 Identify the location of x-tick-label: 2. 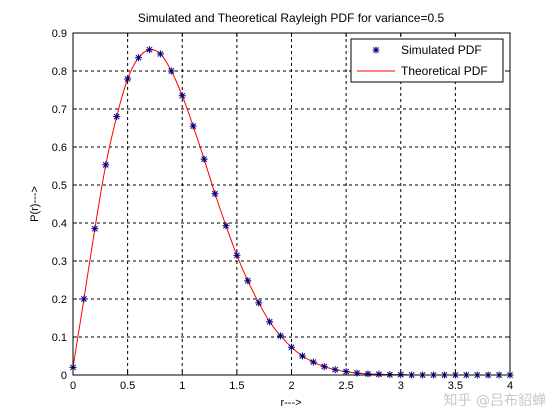
(291, 386).